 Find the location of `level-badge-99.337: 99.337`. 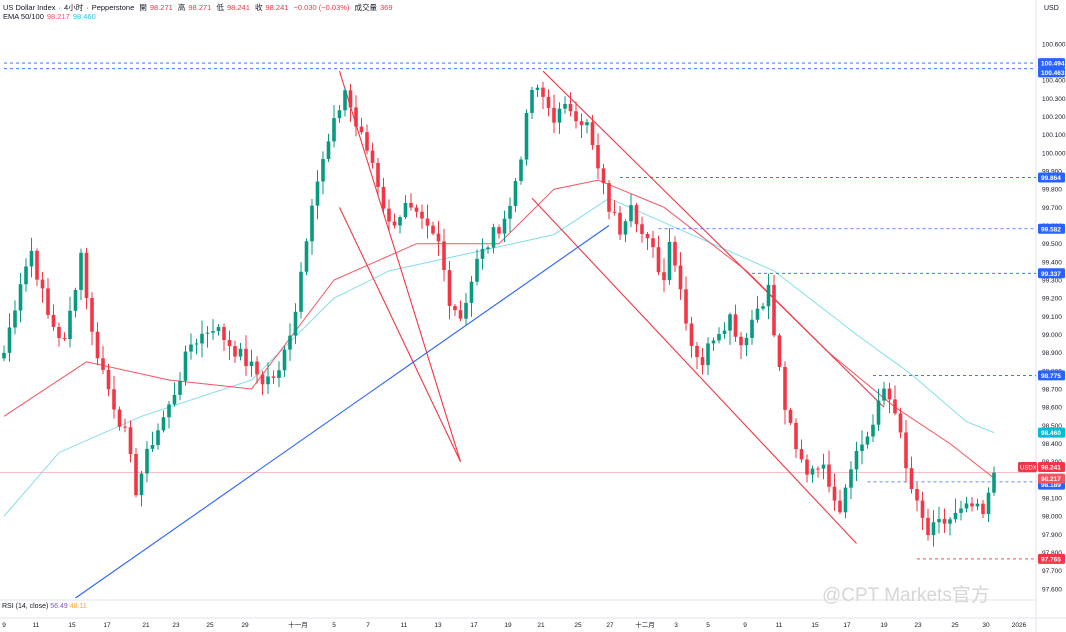

level-badge-99.337: 99.337 is located at coordinates (1051, 273).